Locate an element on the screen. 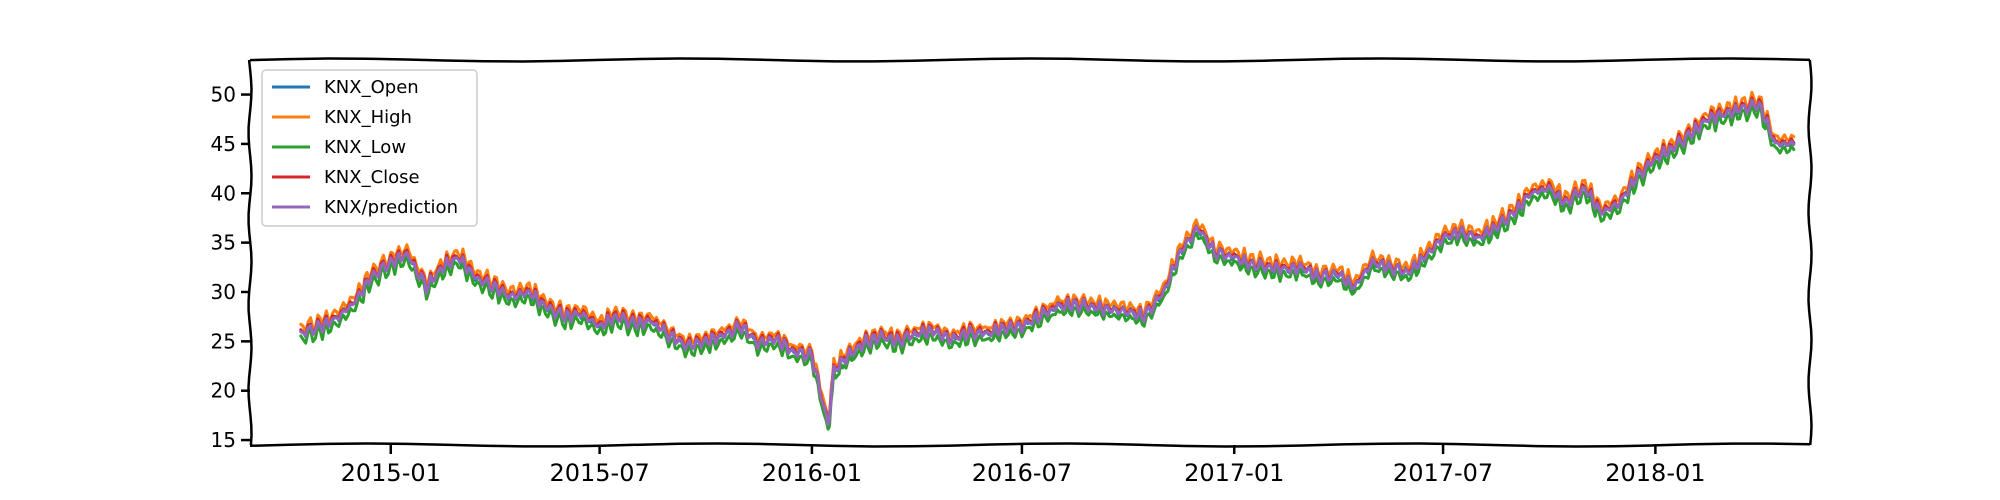  y-tick-label: 35 is located at coordinates (223, 243).